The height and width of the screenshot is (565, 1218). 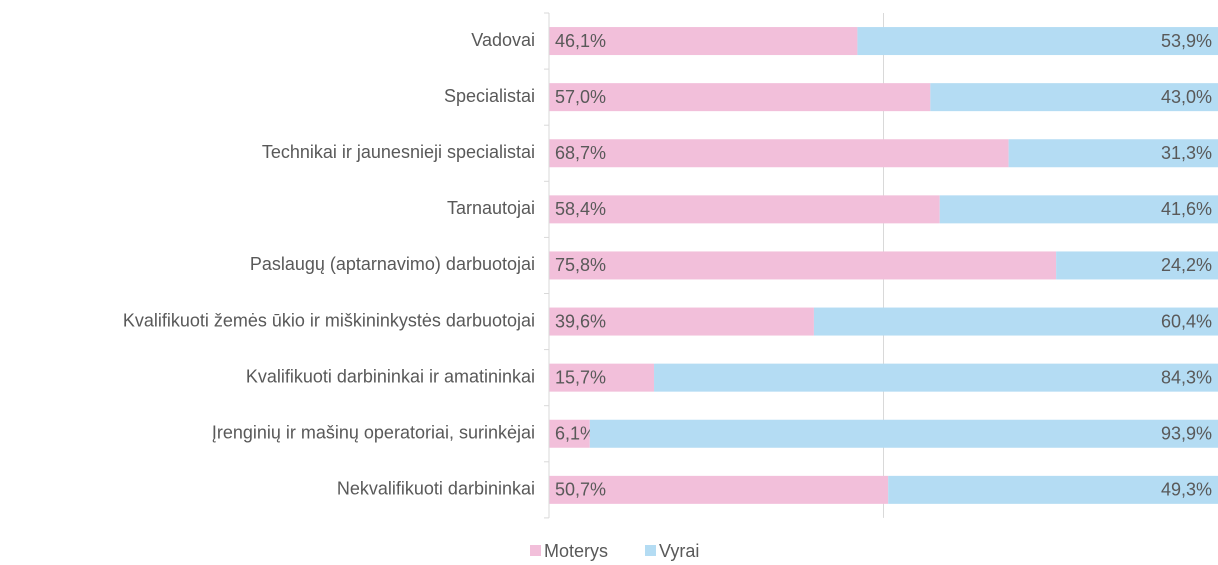 I want to click on data-label: 84,3%, so click(x=1186, y=377).